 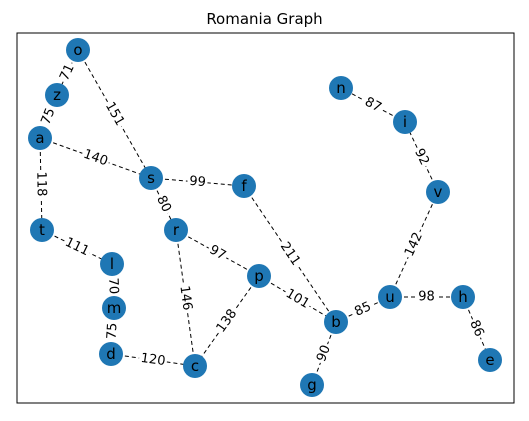 What do you see at coordinates (114, 308) in the screenshot?
I see `node-m: m` at bounding box center [114, 308].